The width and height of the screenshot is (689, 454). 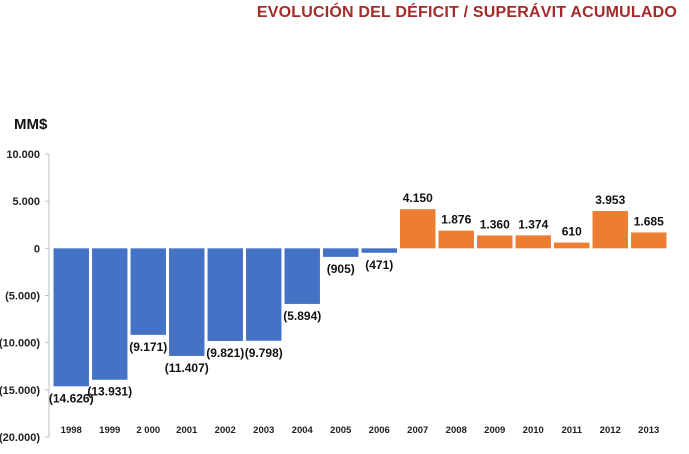 I want to click on data-label: 1.374, so click(x=533, y=224).